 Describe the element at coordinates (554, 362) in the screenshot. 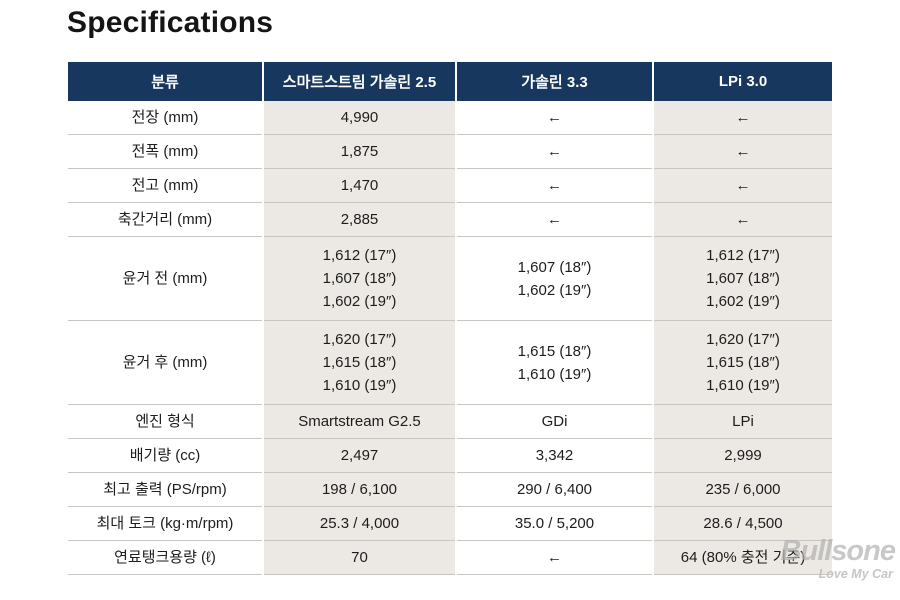

I see `table-cell: 1,615 (18″) 1,610 (19″)` at that location.